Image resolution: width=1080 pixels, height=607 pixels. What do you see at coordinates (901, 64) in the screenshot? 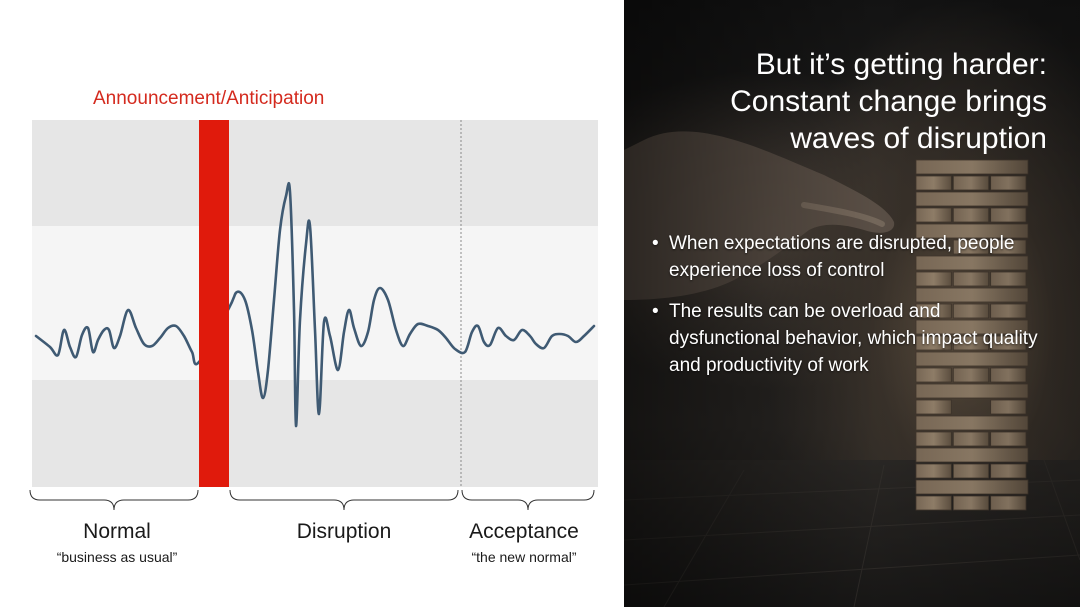
I see `title-line-1: But it’s getting harder:` at bounding box center [901, 64].